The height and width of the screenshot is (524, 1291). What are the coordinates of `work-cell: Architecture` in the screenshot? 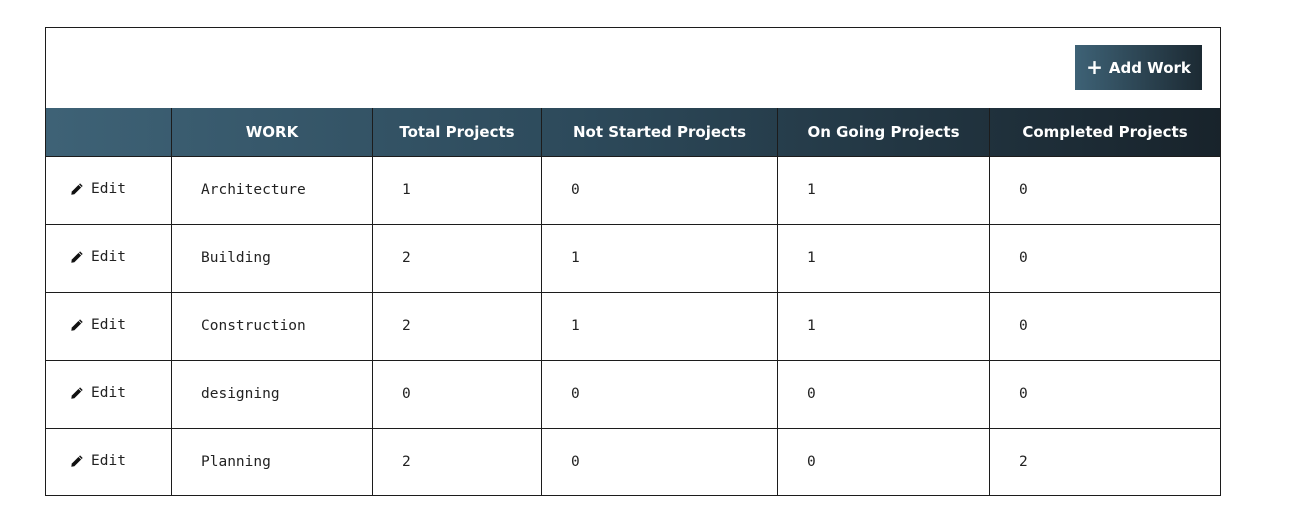 It's located at (272, 190).